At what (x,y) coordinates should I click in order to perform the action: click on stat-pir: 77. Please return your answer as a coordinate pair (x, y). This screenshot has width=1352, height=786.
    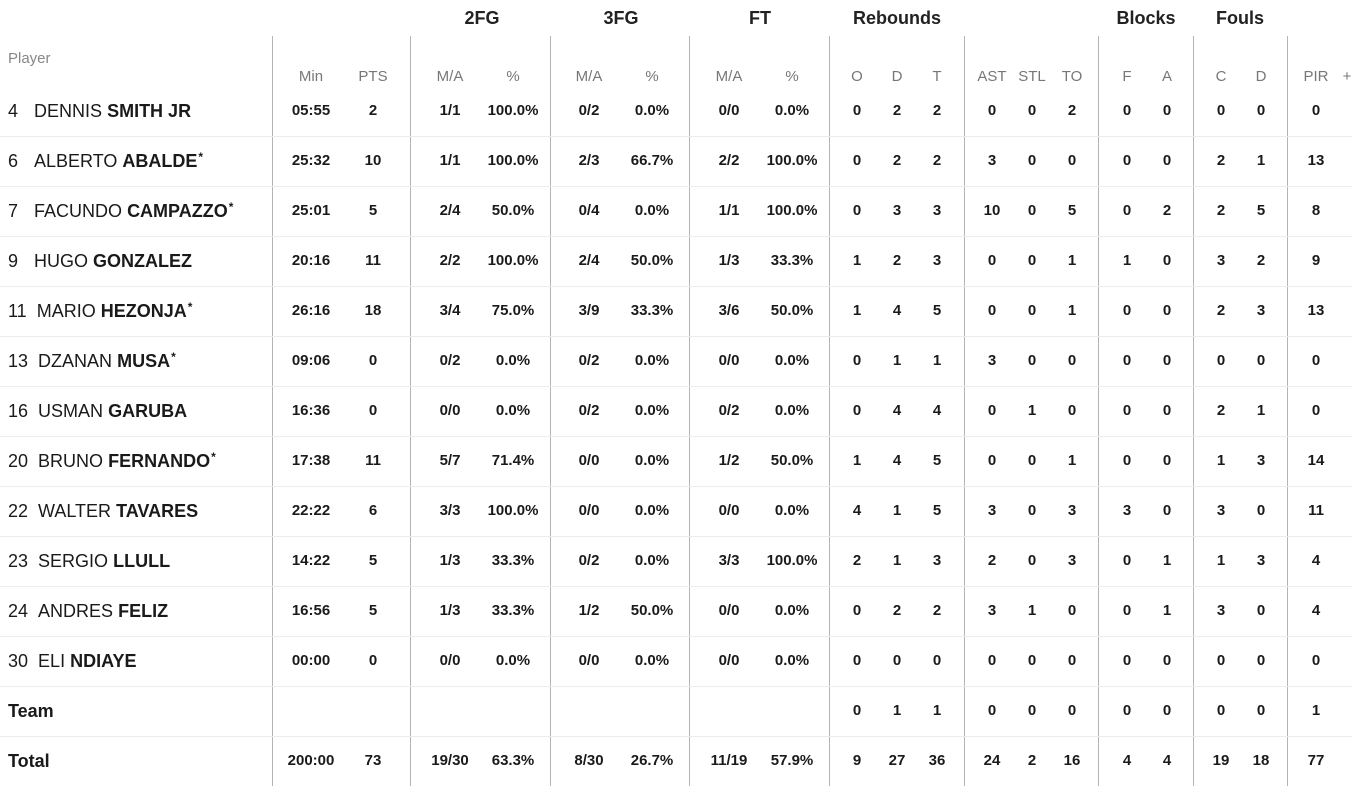
    Looking at the image, I should click on (1316, 760).